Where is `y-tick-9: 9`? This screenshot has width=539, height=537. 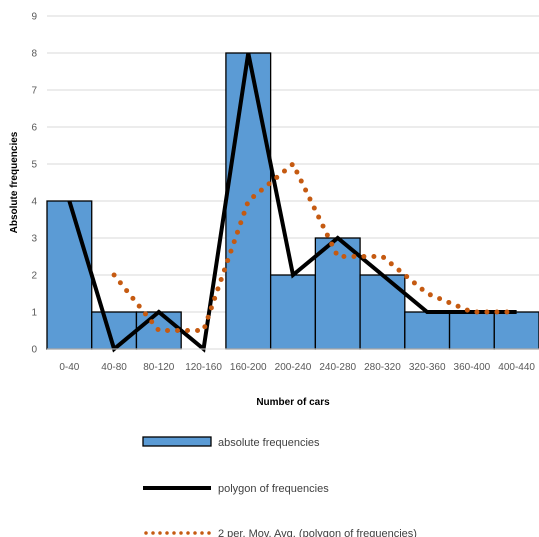 y-tick-9: 9 is located at coordinates (34, 17).